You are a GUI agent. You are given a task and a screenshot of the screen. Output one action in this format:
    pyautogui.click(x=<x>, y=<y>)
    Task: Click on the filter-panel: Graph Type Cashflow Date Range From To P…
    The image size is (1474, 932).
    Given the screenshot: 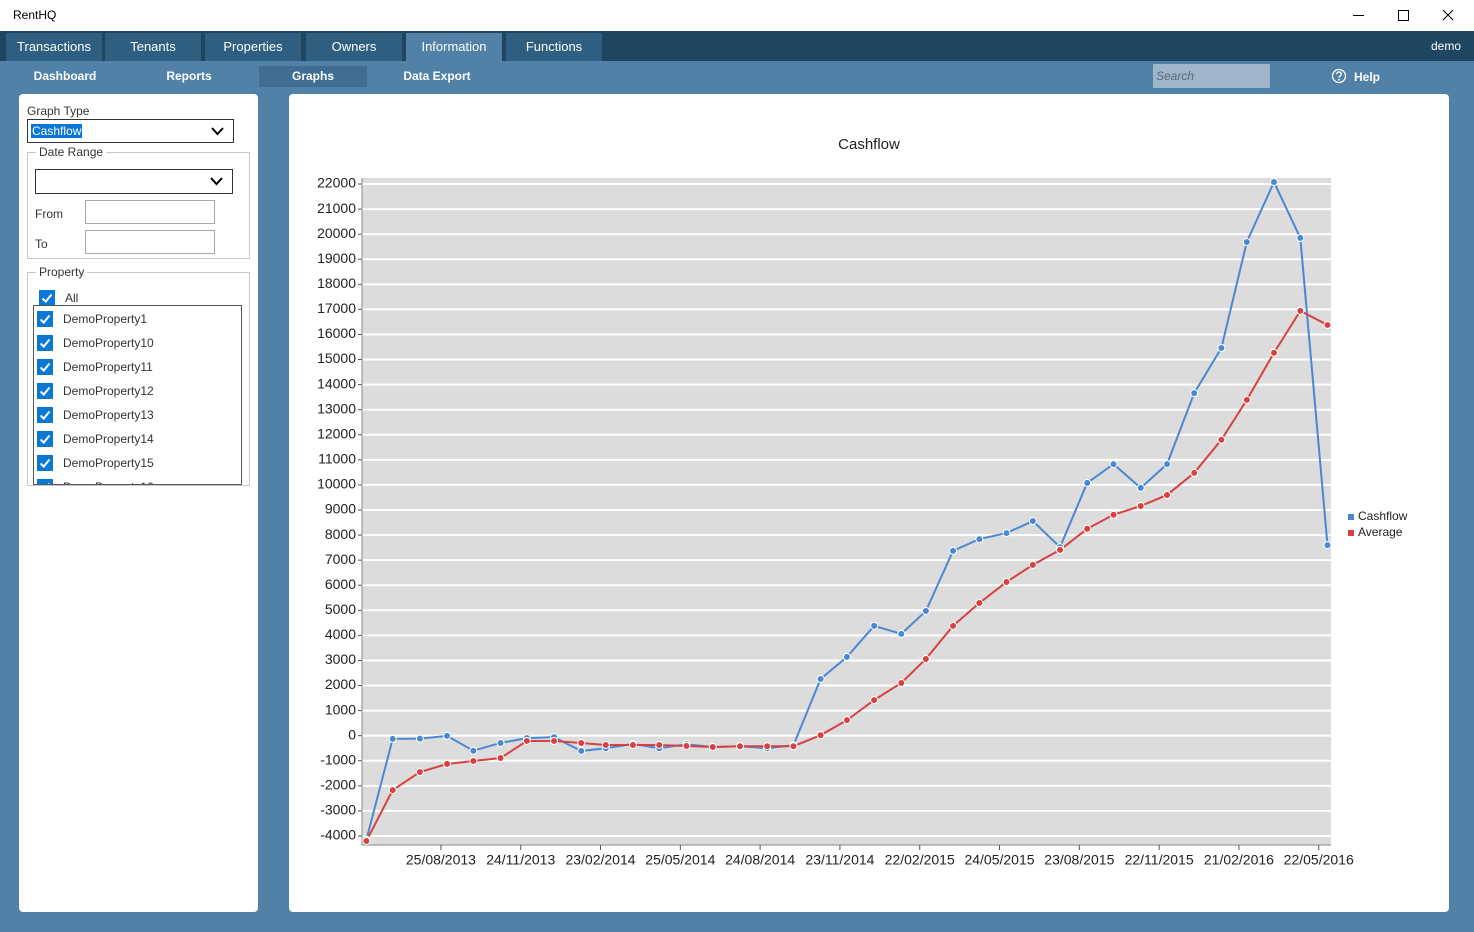 What is the action you would take?
    pyautogui.click(x=138, y=503)
    